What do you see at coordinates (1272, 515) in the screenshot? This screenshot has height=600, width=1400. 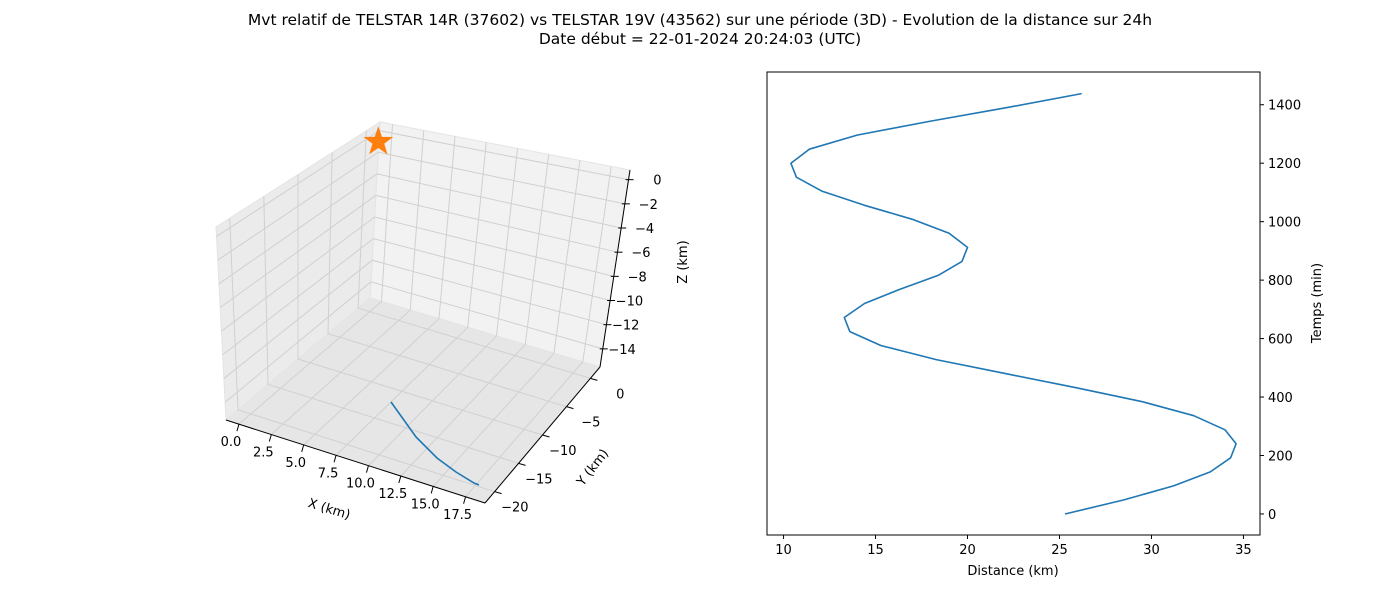 I see `y-tick-label: 0` at bounding box center [1272, 515].